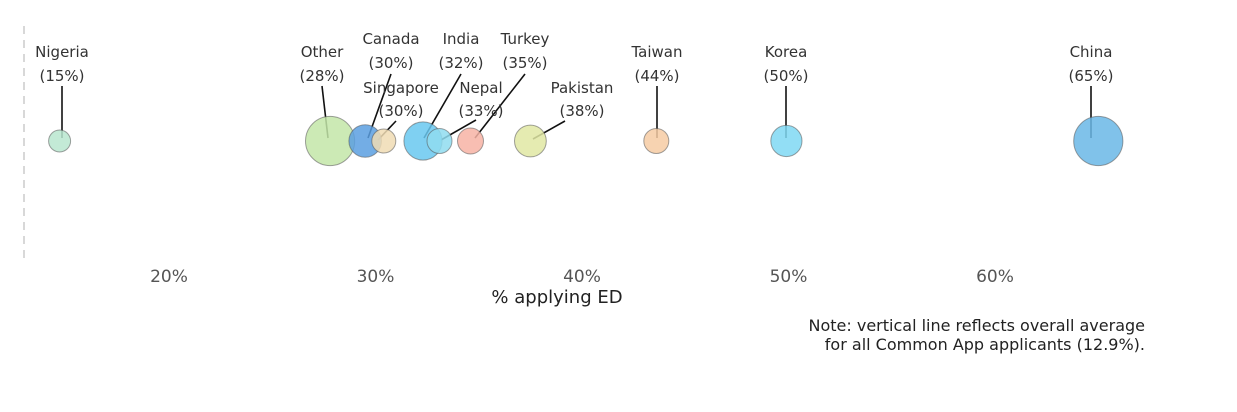  I want to click on leader-line-turkey, so click(500, 106).